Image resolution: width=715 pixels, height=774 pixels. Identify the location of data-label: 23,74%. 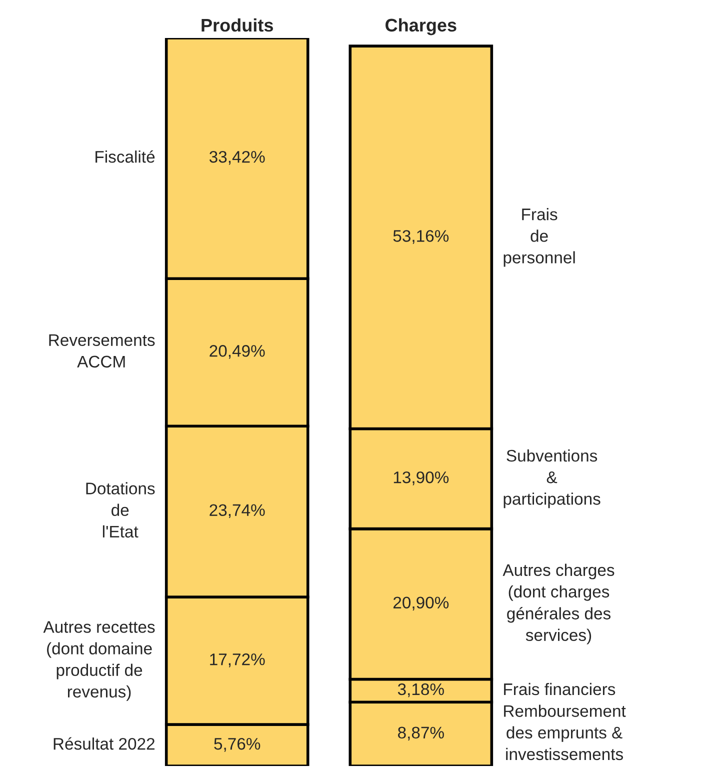
(237, 511).